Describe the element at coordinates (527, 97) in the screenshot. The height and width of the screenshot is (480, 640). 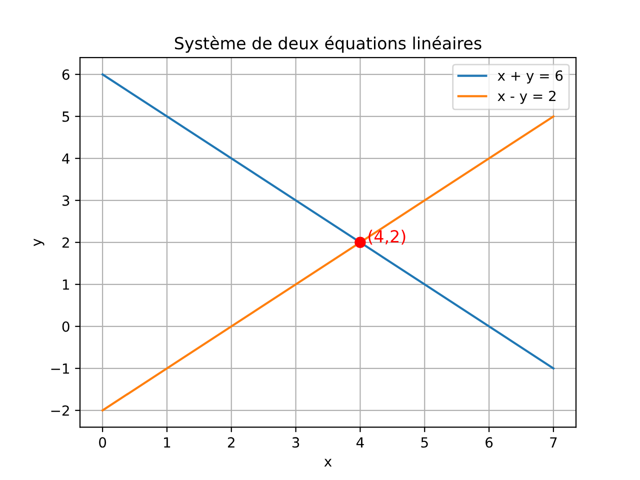
I see `legend-label: x - y = 2` at that location.